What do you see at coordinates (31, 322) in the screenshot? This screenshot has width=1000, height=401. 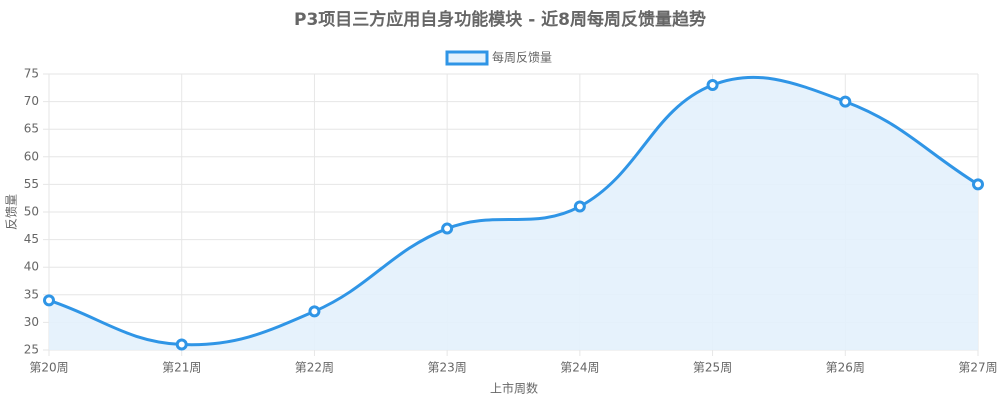 I see `y-tick-label: 30` at bounding box center [31, 322].